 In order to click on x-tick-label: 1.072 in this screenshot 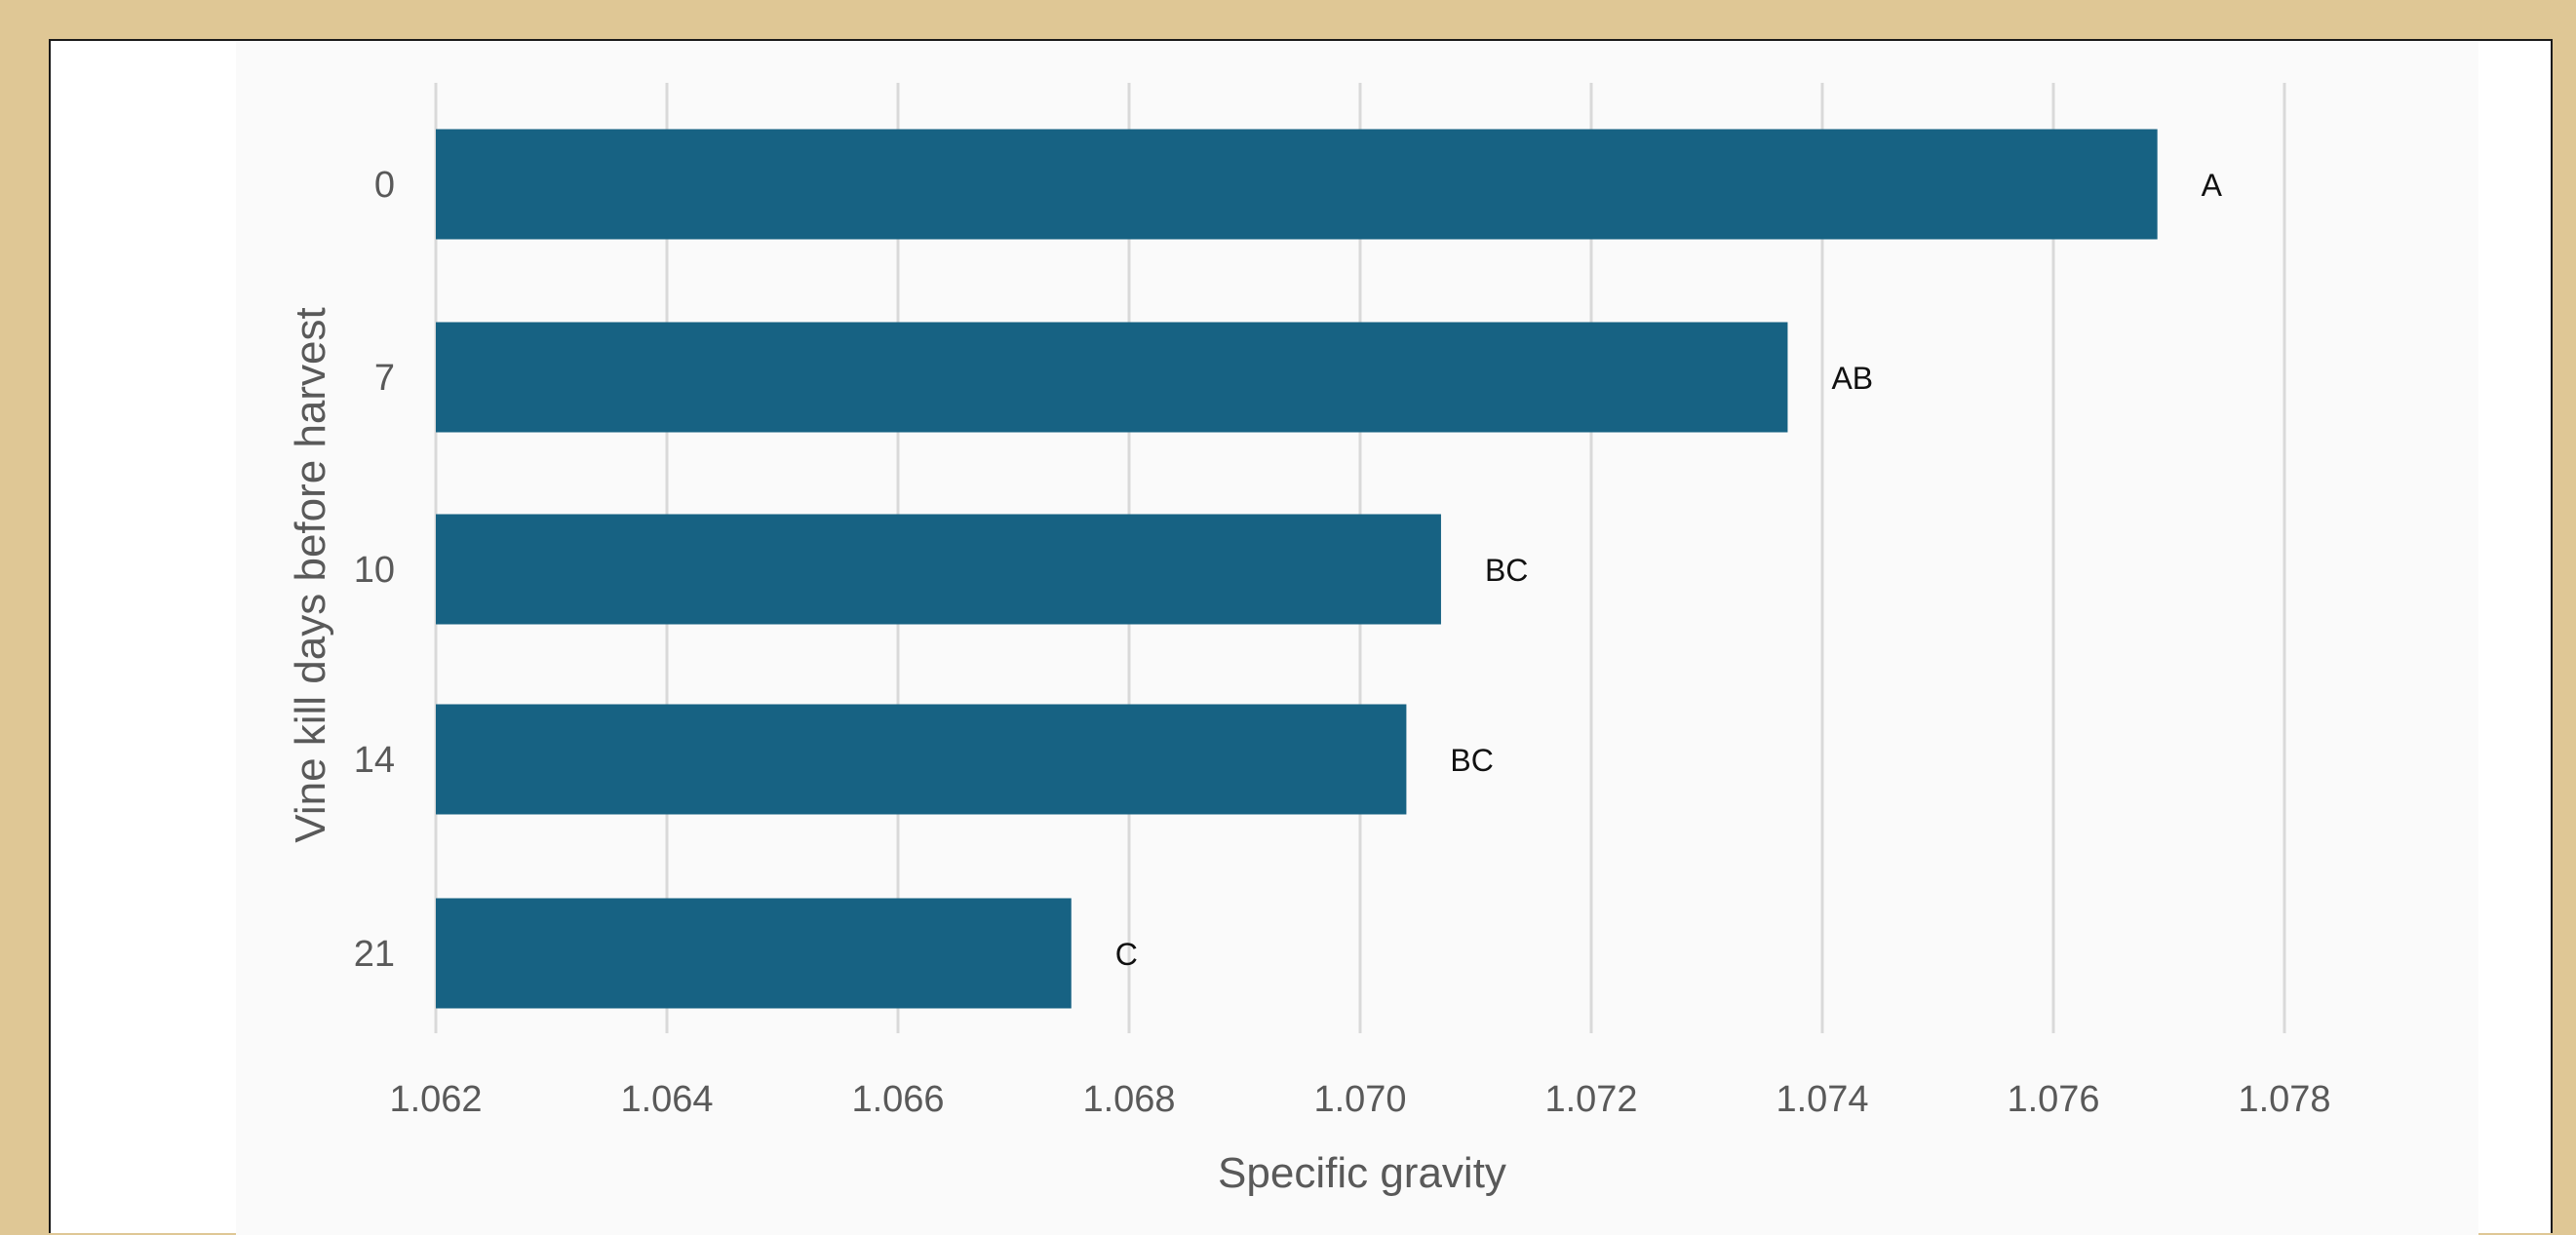, I will do `click(1590, 1099)`.